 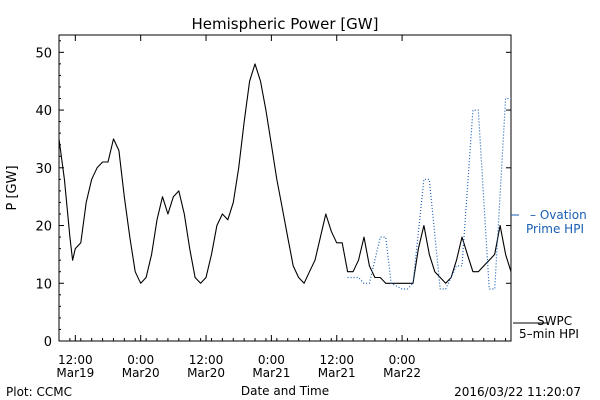 What do you see at coordinates (555, 229) in the screenshot?
I see `ovation-legend-line2: Prime HPI` at bounding box center [555, 229].